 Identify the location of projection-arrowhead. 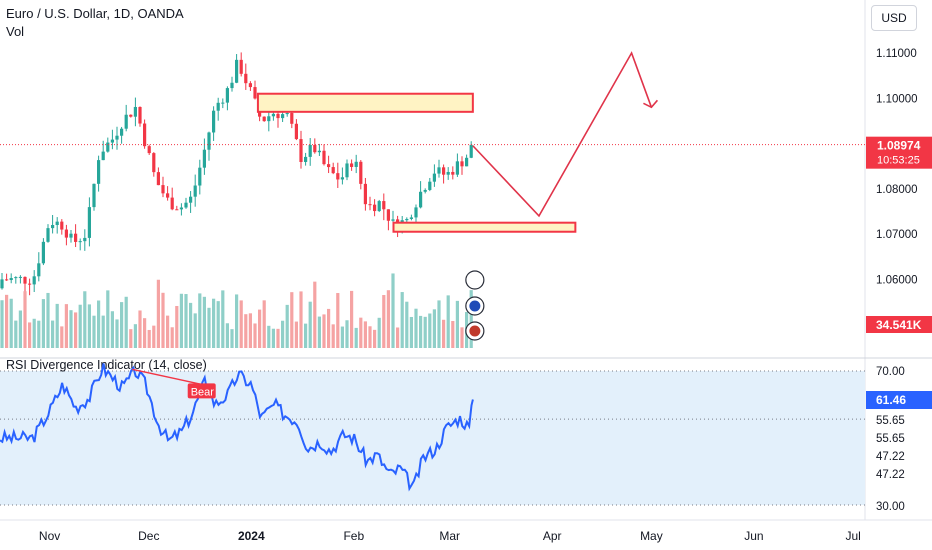
(651, 104).